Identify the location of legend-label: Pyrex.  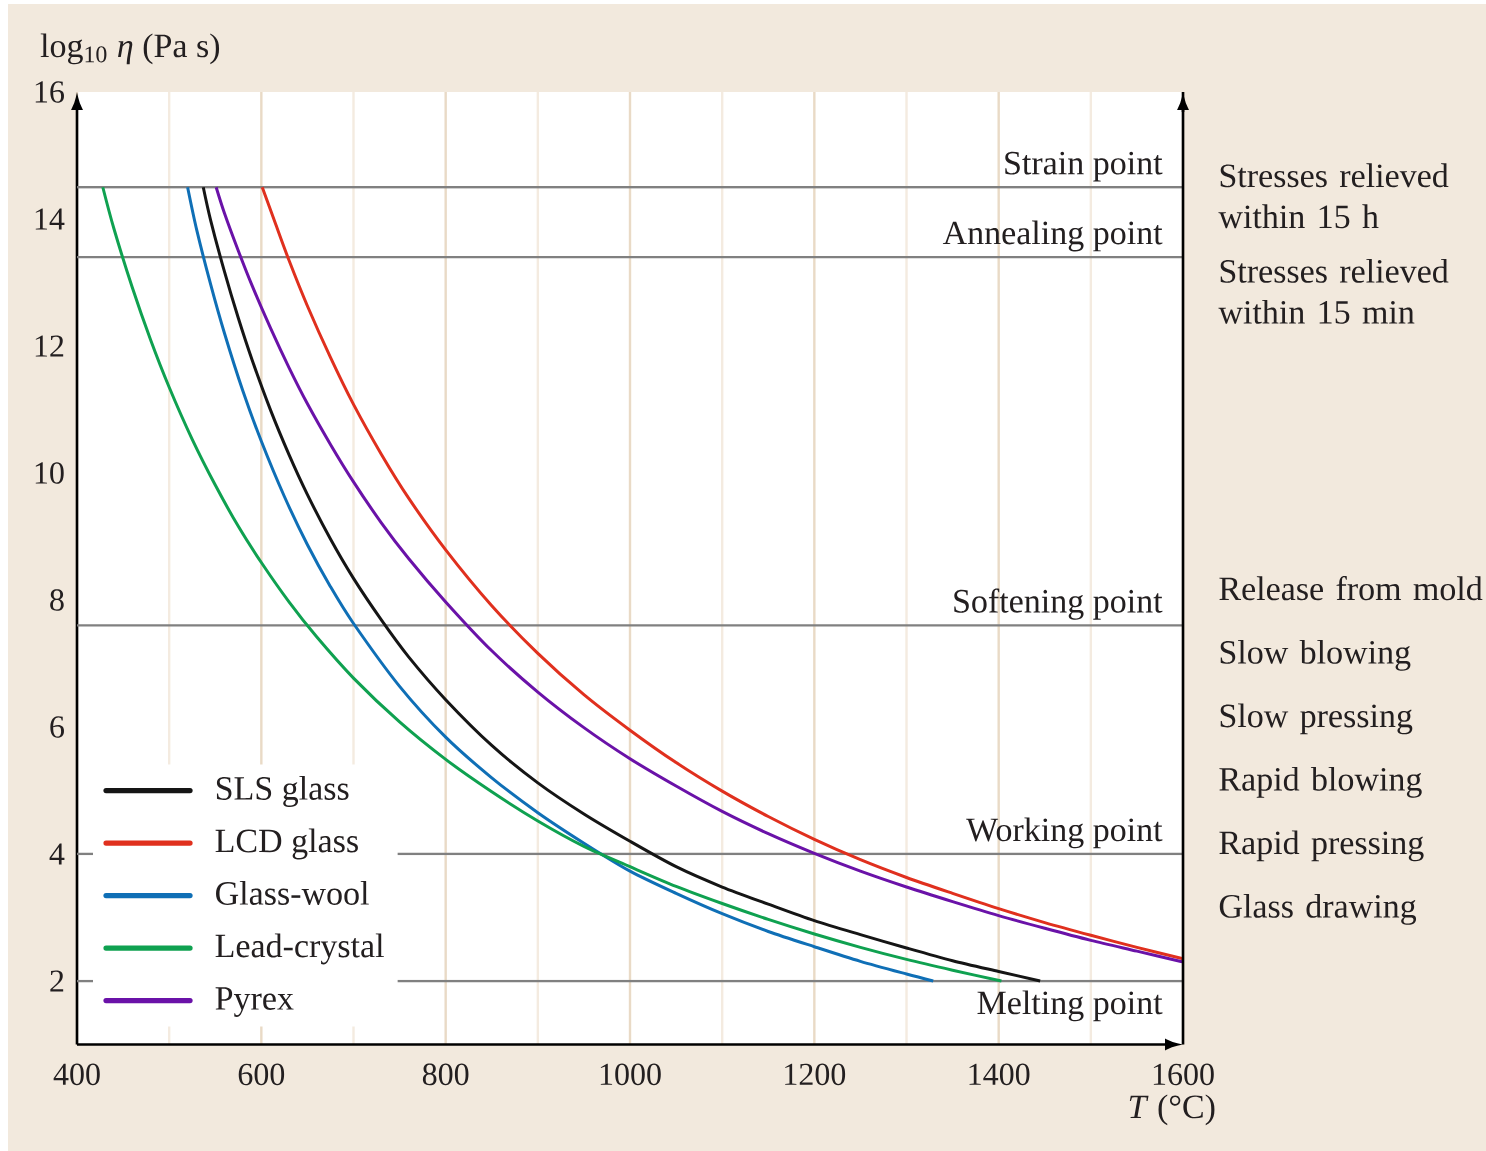
(254, 1002).